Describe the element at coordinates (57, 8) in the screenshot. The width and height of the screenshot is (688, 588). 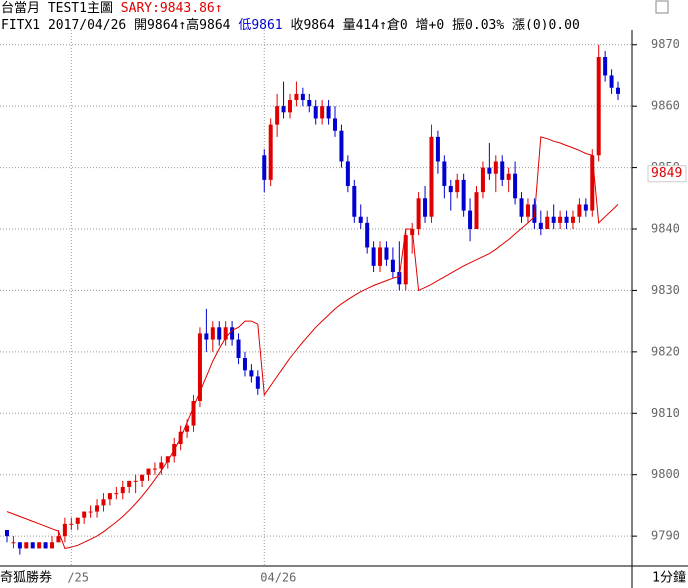
I see `title: 台當月 TEST1主圖` at that location.